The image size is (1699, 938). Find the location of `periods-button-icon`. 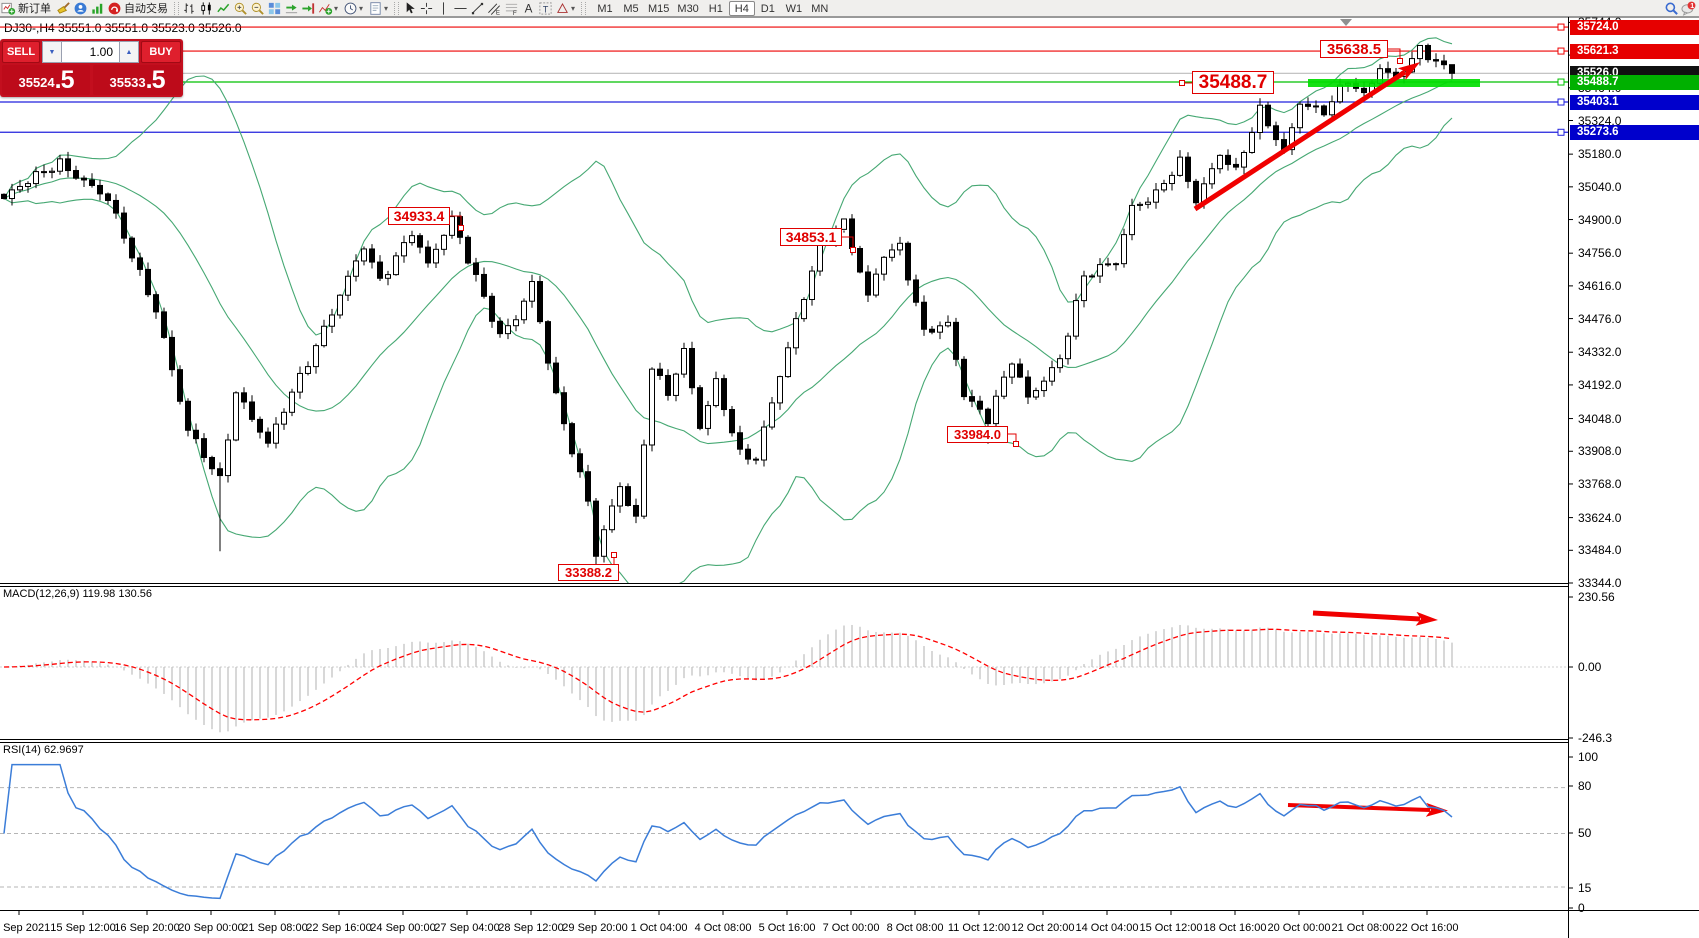

periods-button-icon is located at coordinates (350, 8).